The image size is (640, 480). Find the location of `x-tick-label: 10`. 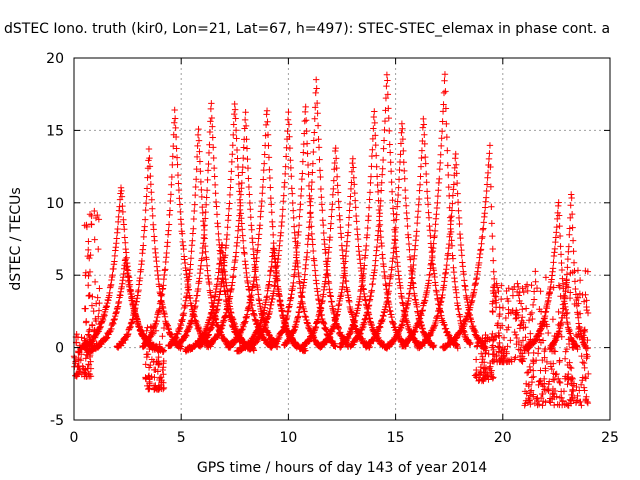

x-tick-label: 10 is located at coordinates (288, 438).